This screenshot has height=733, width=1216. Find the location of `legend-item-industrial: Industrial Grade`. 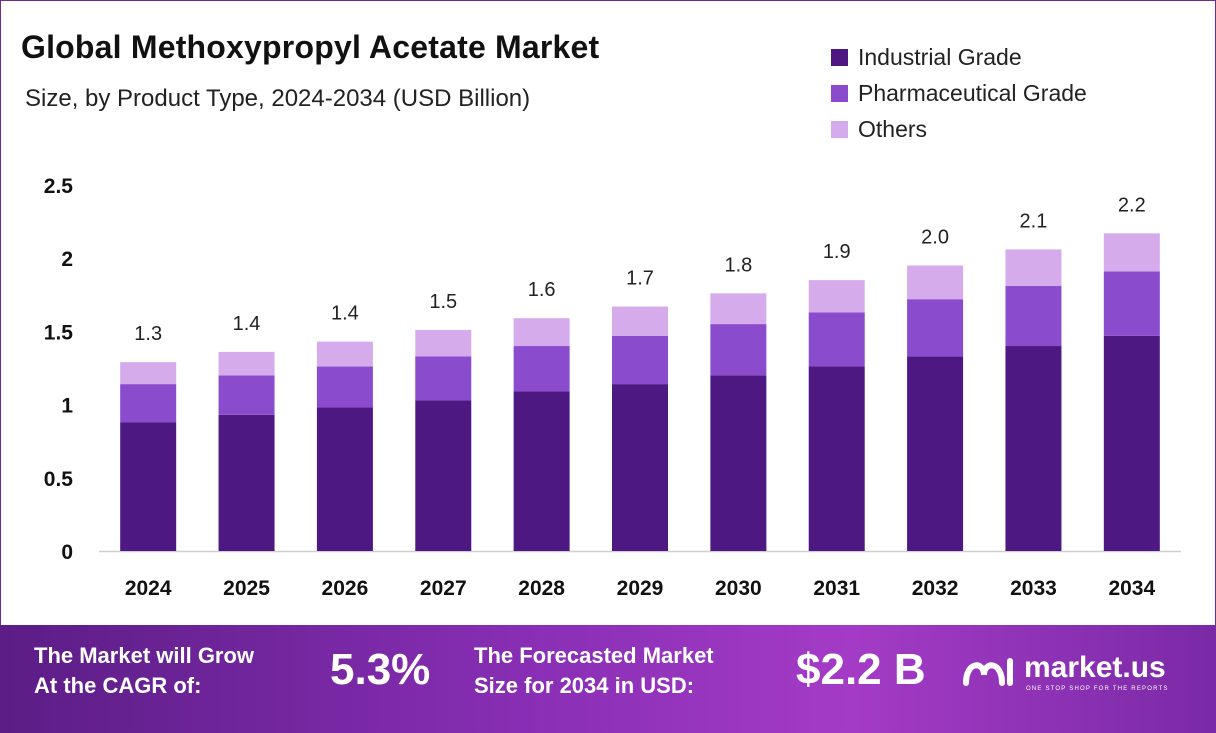

legend-item-industrial: Industrial Grade is located at coordinates (959, 57).